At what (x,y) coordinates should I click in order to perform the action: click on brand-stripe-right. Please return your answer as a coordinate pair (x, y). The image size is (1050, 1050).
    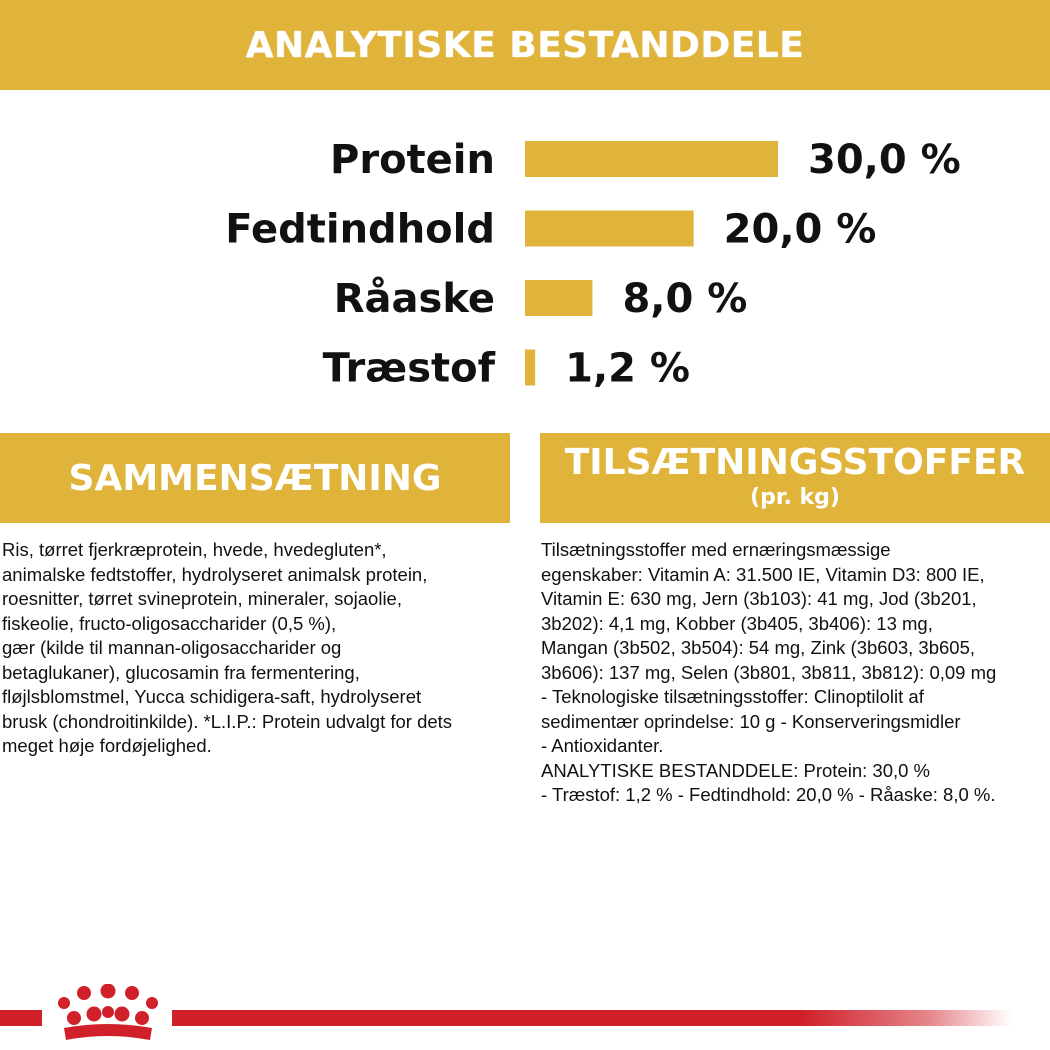
    Looking at the image, I should click on (592, 1018).